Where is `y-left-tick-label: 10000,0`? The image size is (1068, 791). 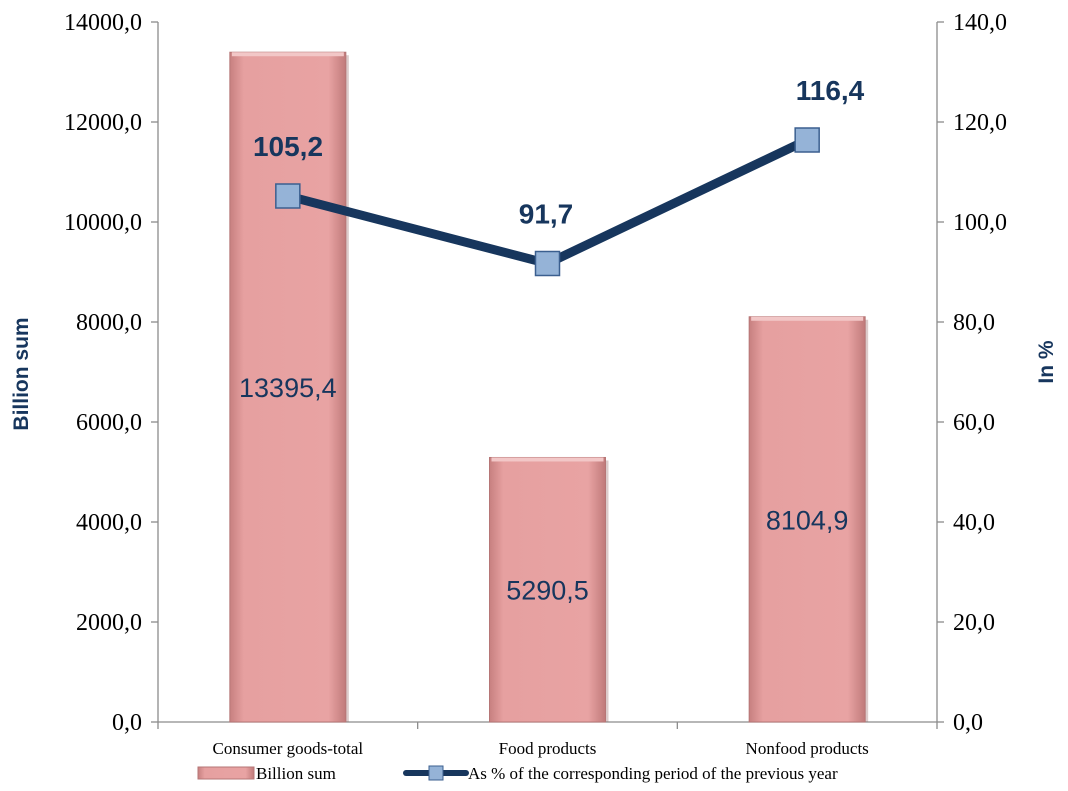
y-left-tick-label: 10000,0 is located at coordinates (103, 223).